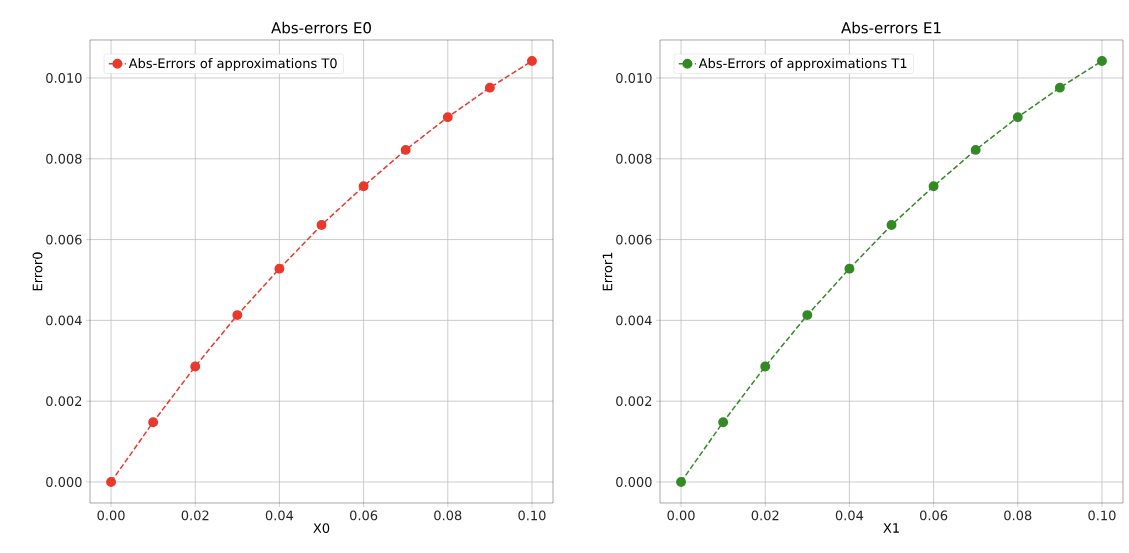 This screenshot has width=1129, height=553. What do you see at coordinates (891, 27) in the screenshot?
I see `chart-title: Abs-errors E1` at bounding box center [891, 27].